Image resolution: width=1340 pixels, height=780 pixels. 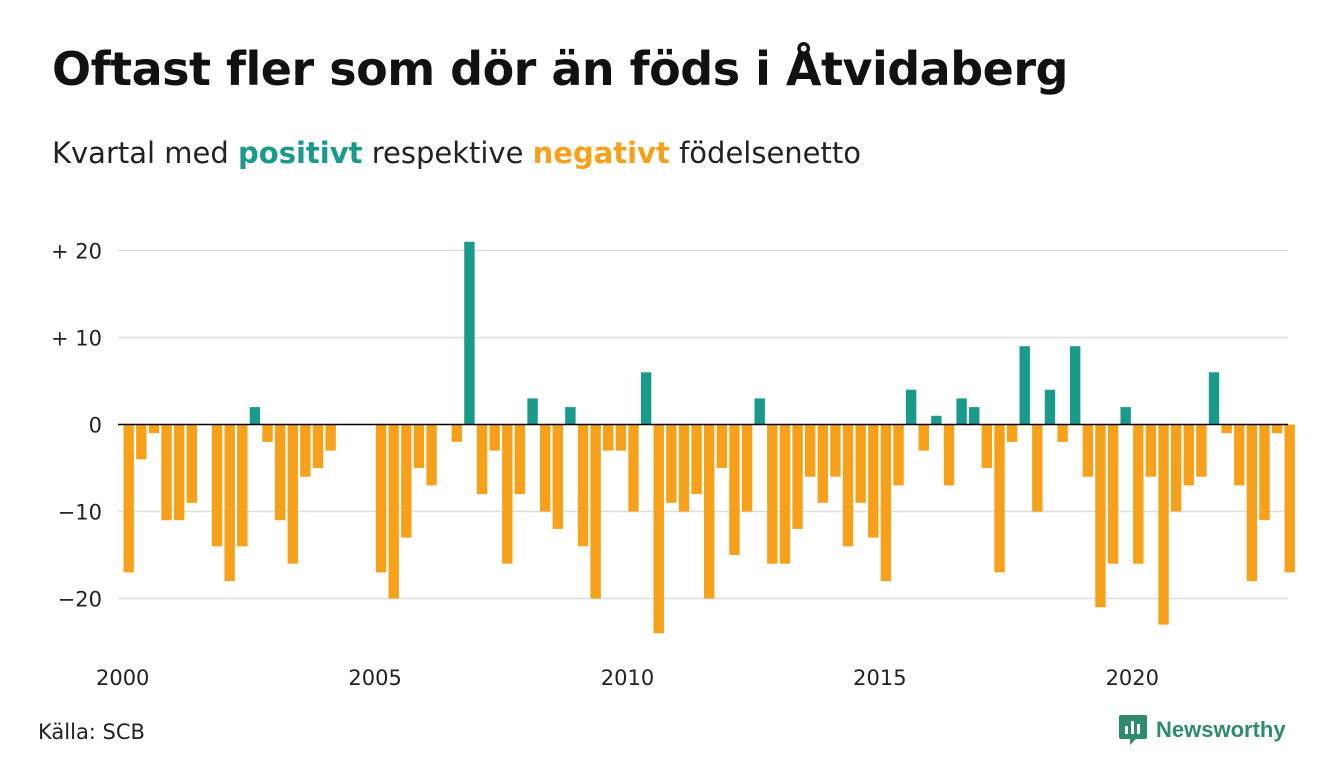 I want to click on x-tick-label: 2015, so click(x=879, y=678).